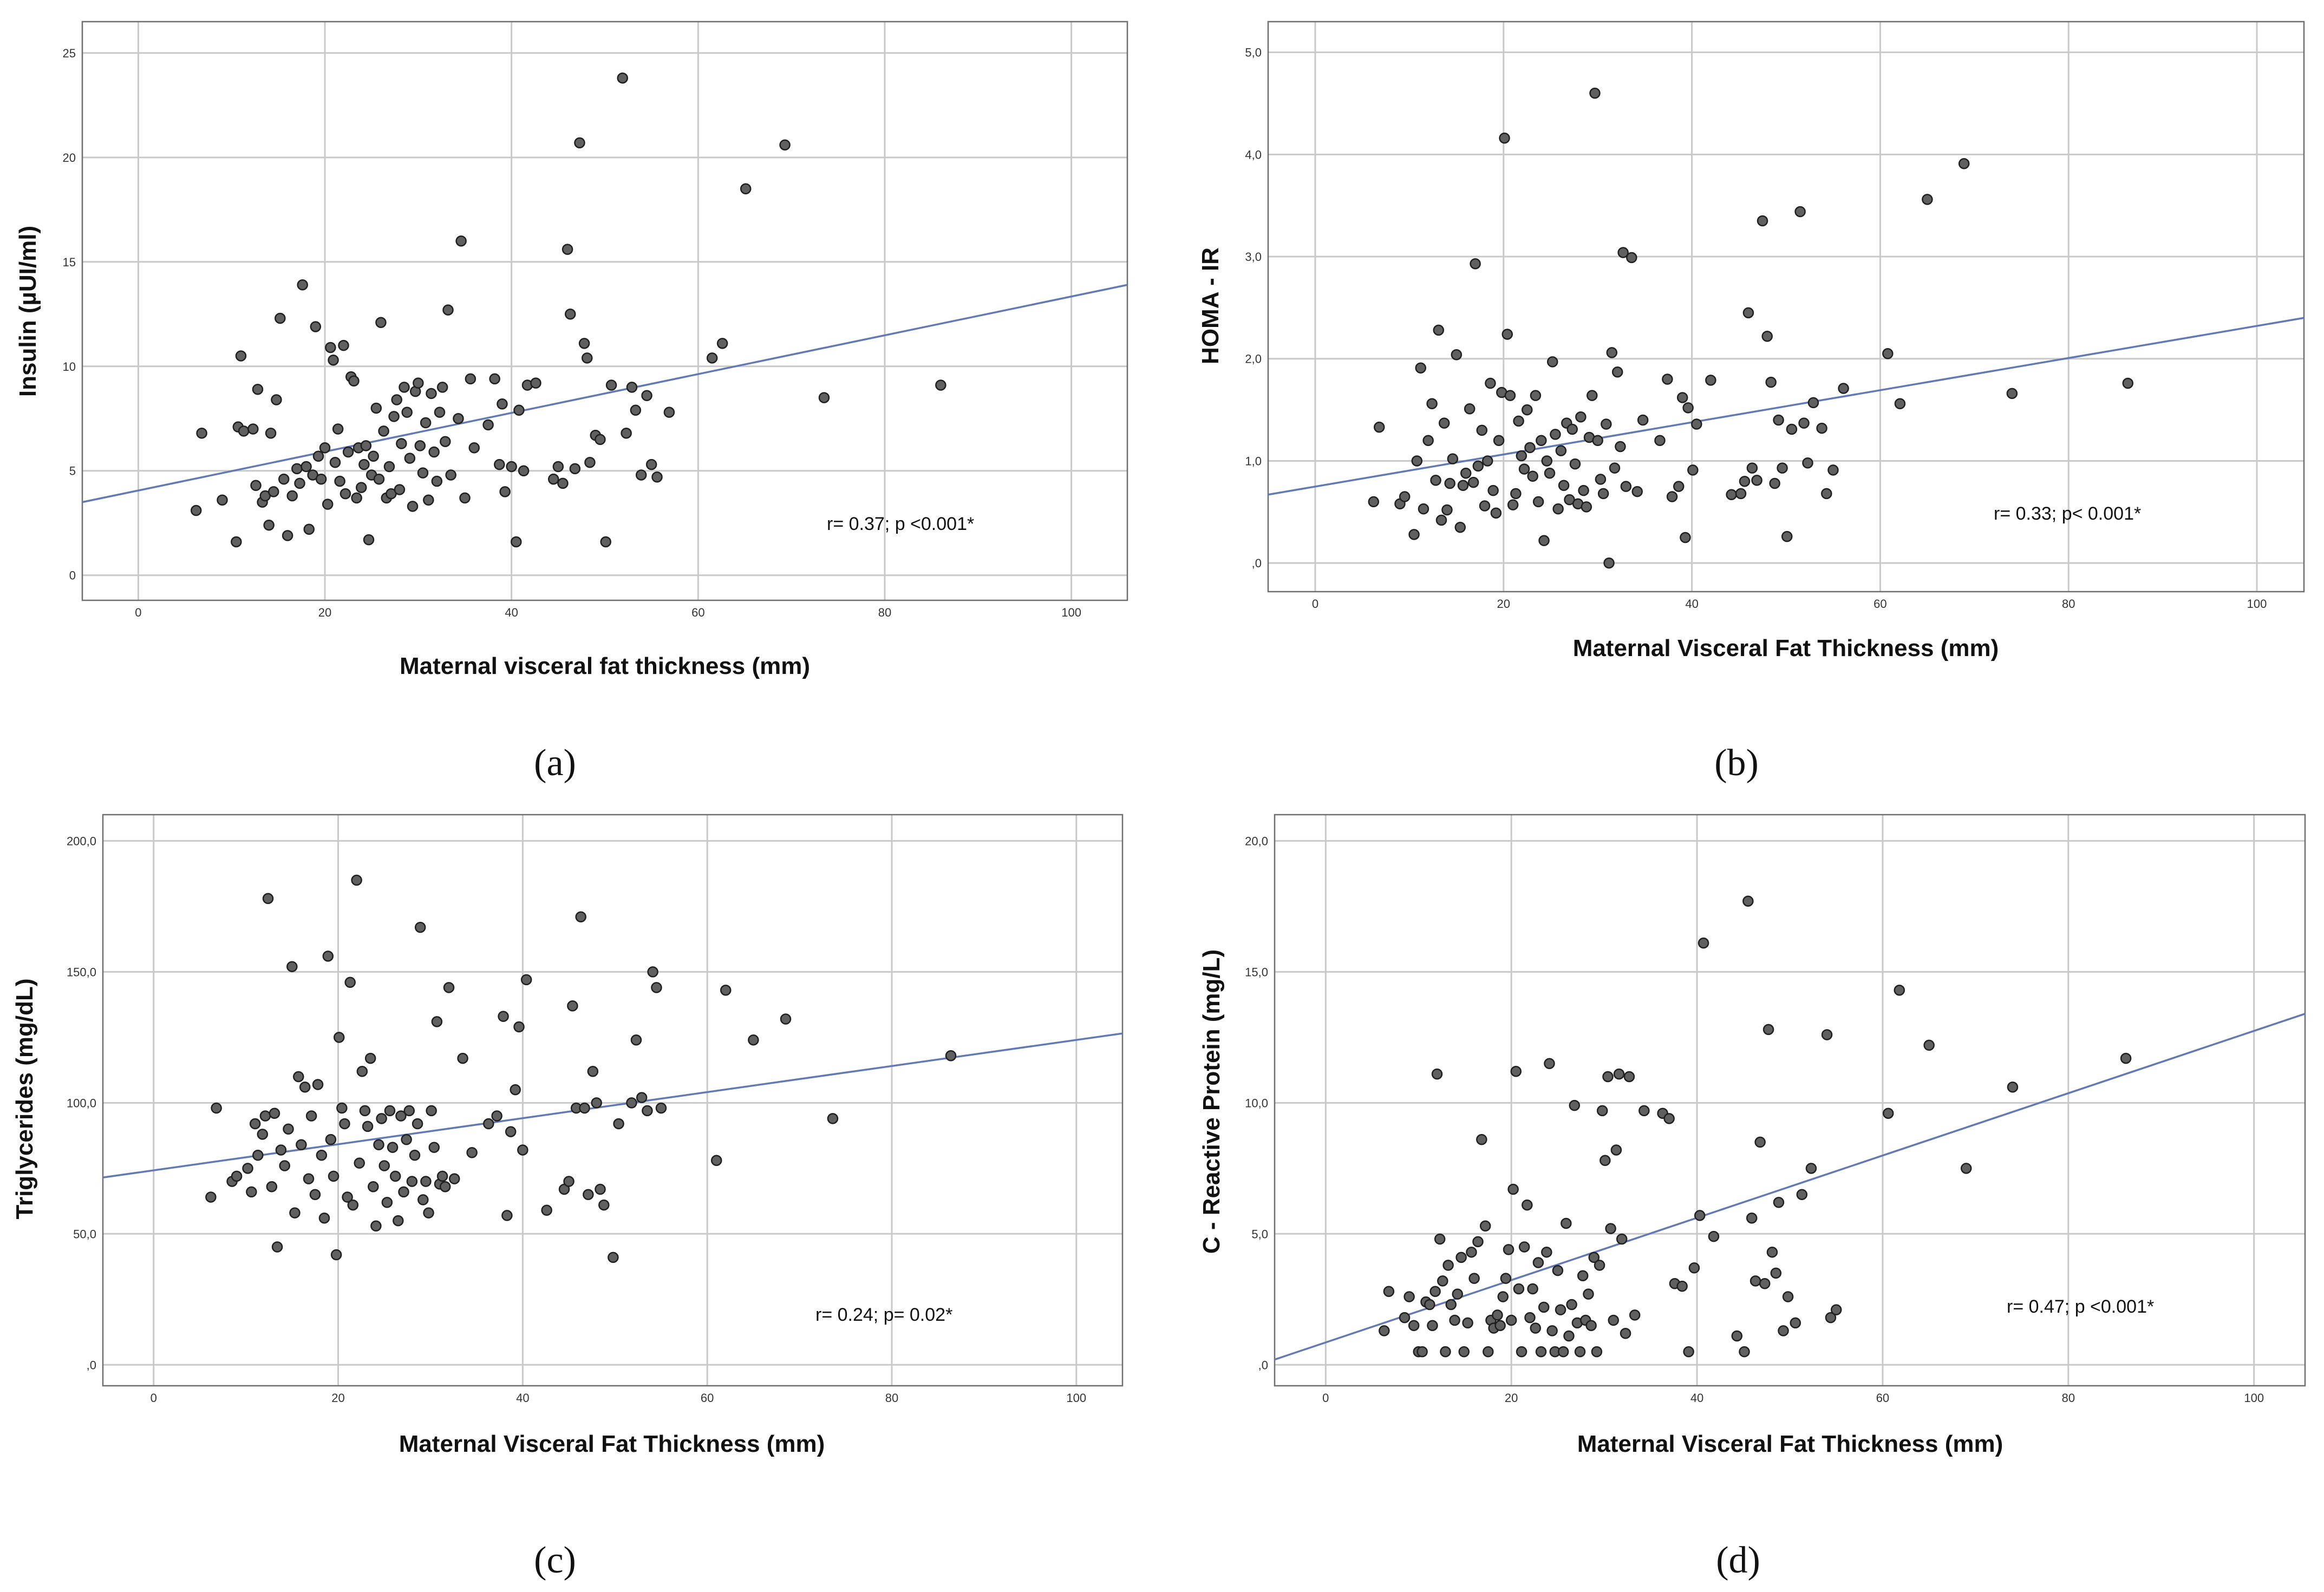  Describe the element at coordinates (138, 612) in the screenshot. I see `x-tick-label-a: 0` at that location.